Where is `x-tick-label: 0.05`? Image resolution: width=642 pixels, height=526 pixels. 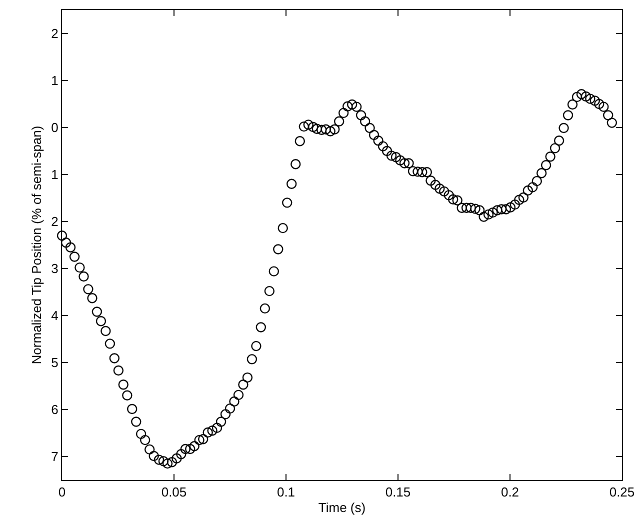 x-tick-label: 0.05 is located at coordinates (174, 492).